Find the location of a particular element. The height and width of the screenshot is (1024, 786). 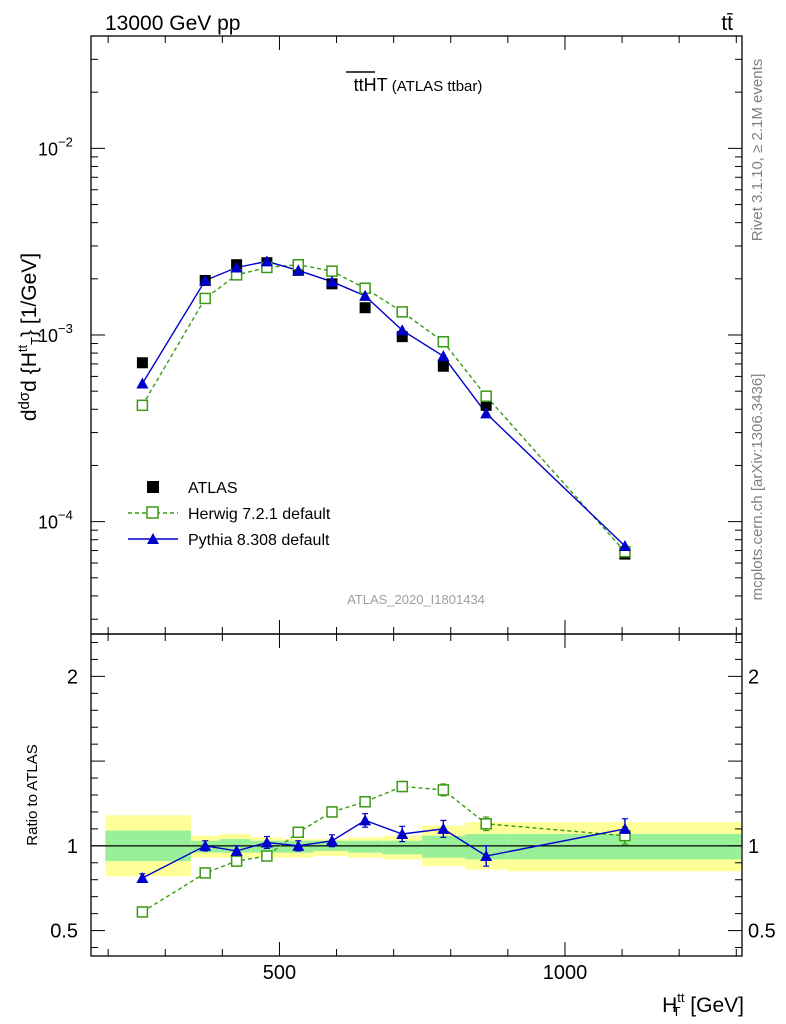

legend-pythia-label: Pythia 8.308 default is located at coordinates (259, 540).